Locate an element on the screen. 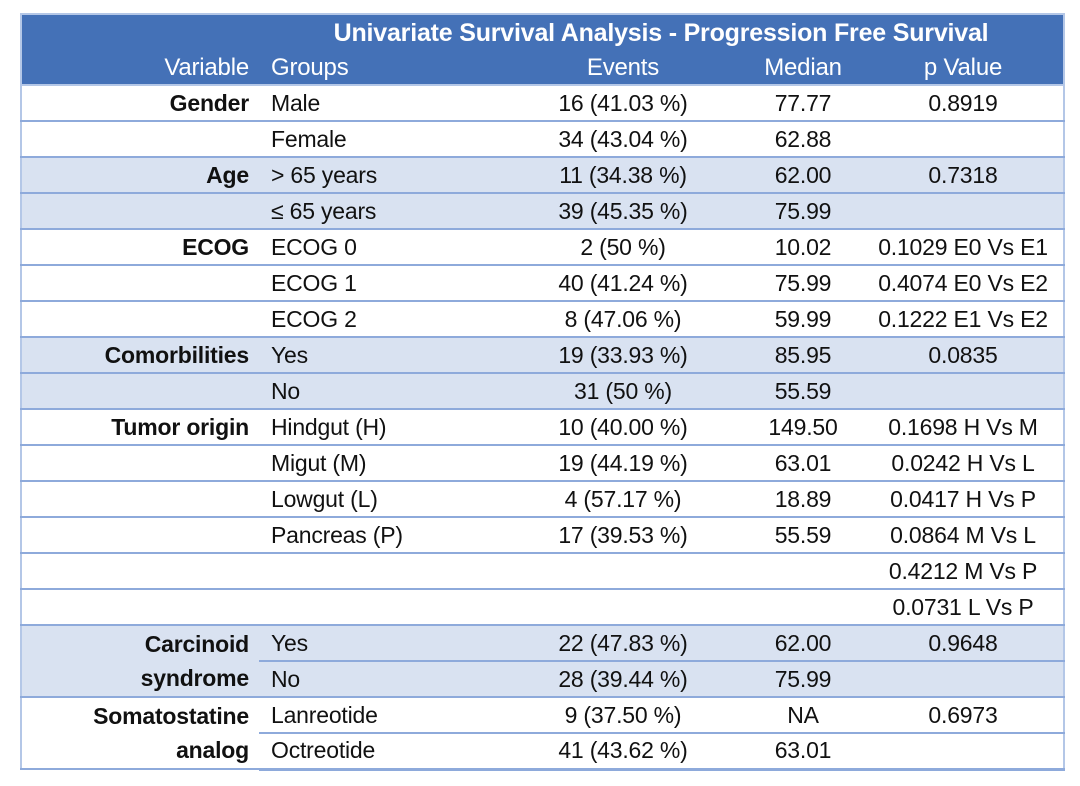  table-row: 0.0731 L Vs P is located at coordinates (543, 607).